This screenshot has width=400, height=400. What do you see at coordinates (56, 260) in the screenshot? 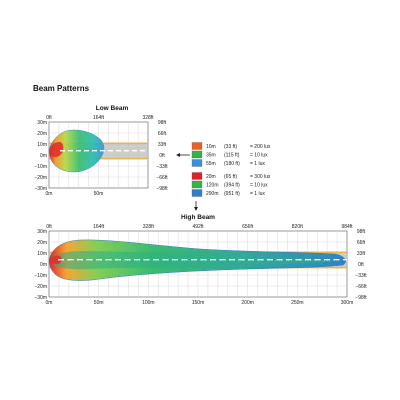
I see `high-beam-pattern-core` at bounding box center [56, 260].